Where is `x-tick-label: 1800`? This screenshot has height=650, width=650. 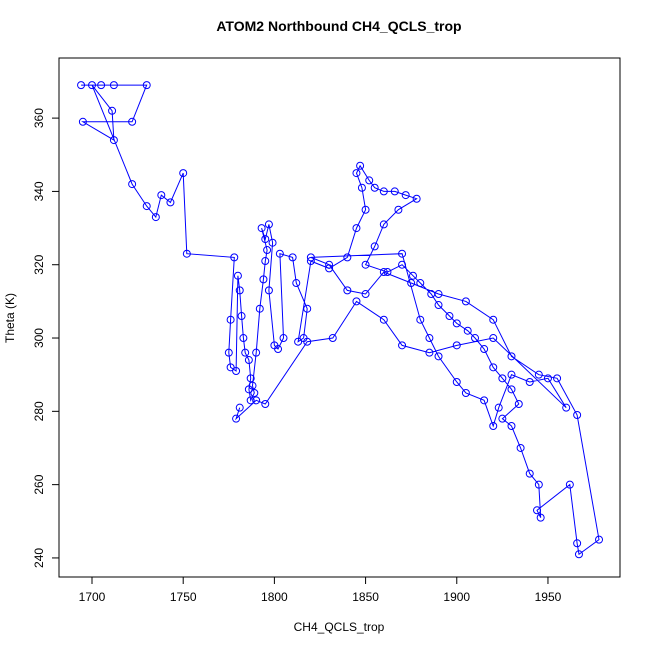
x-tick-label: 1800 is located at coordinates (274, 597).